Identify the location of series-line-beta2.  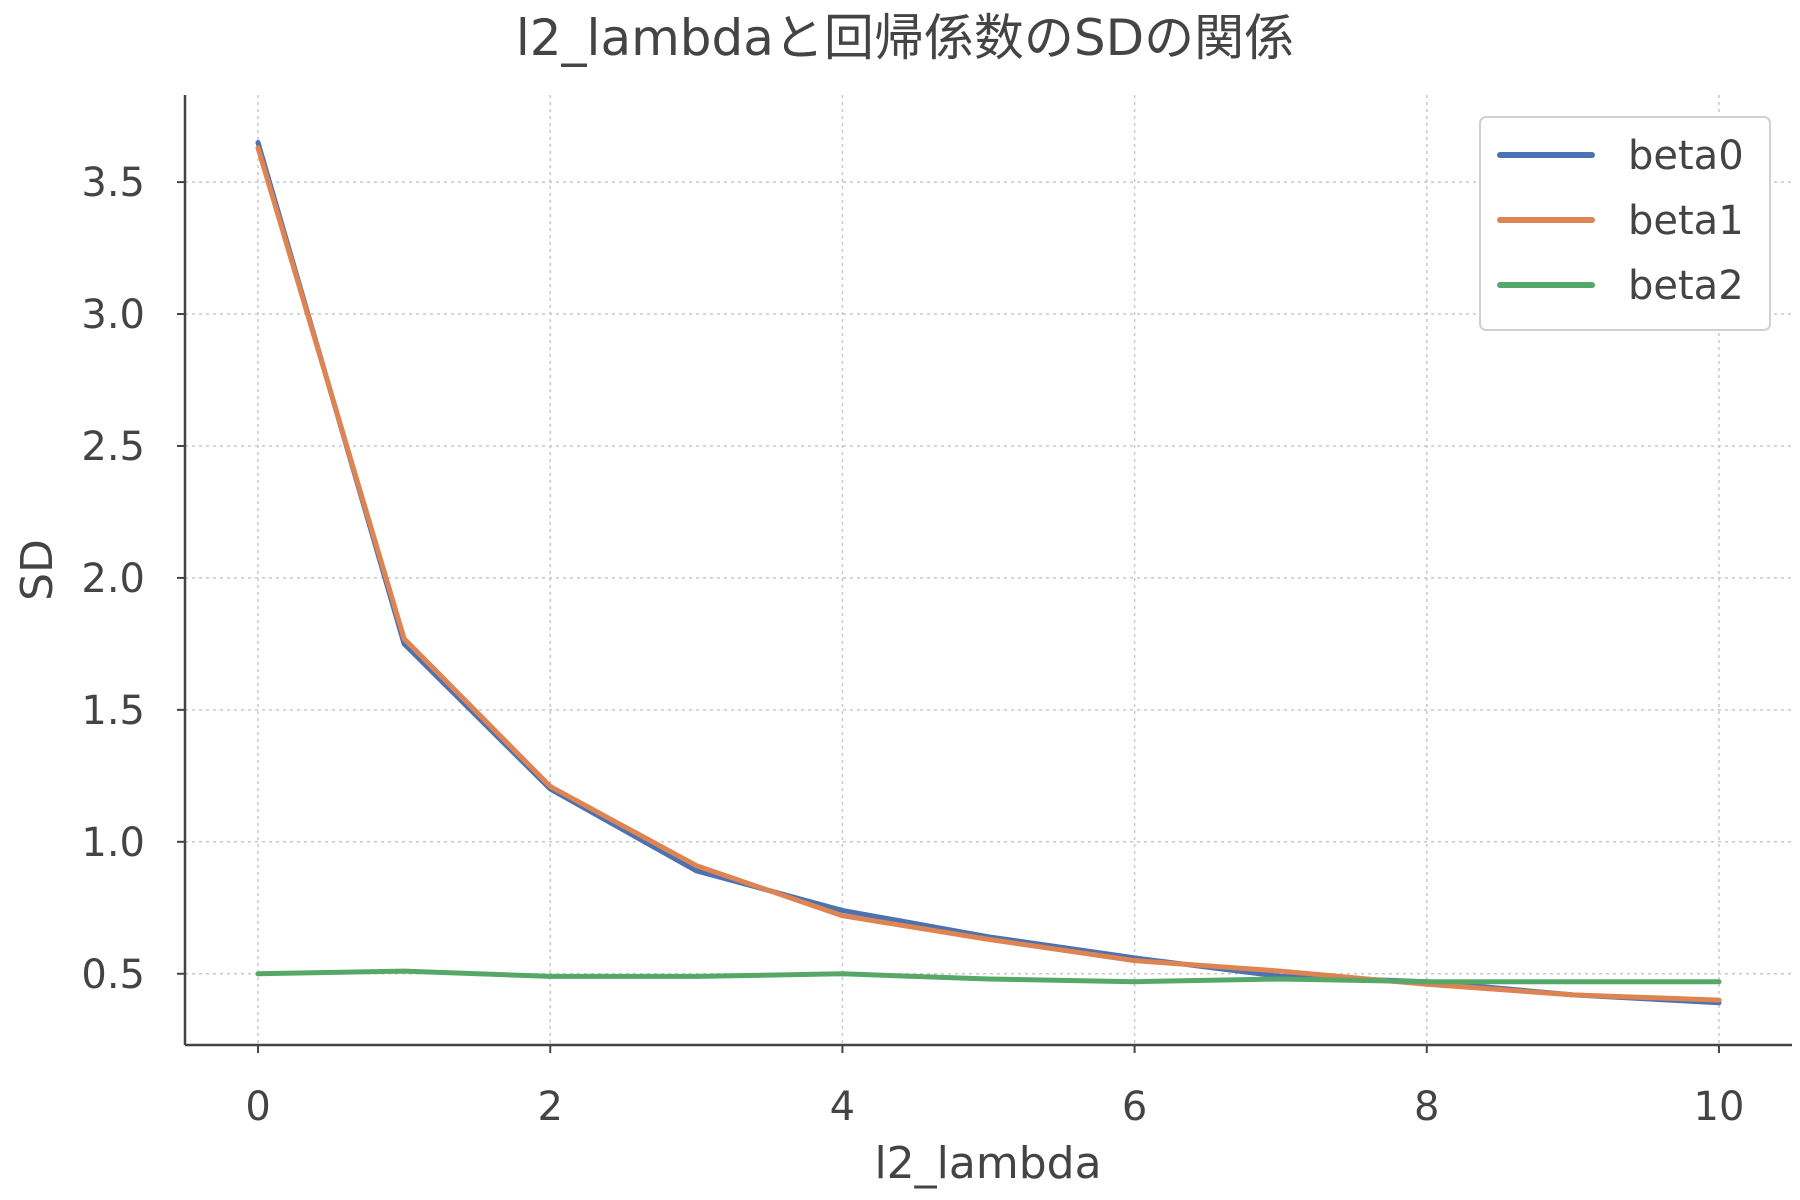
(988, 976).